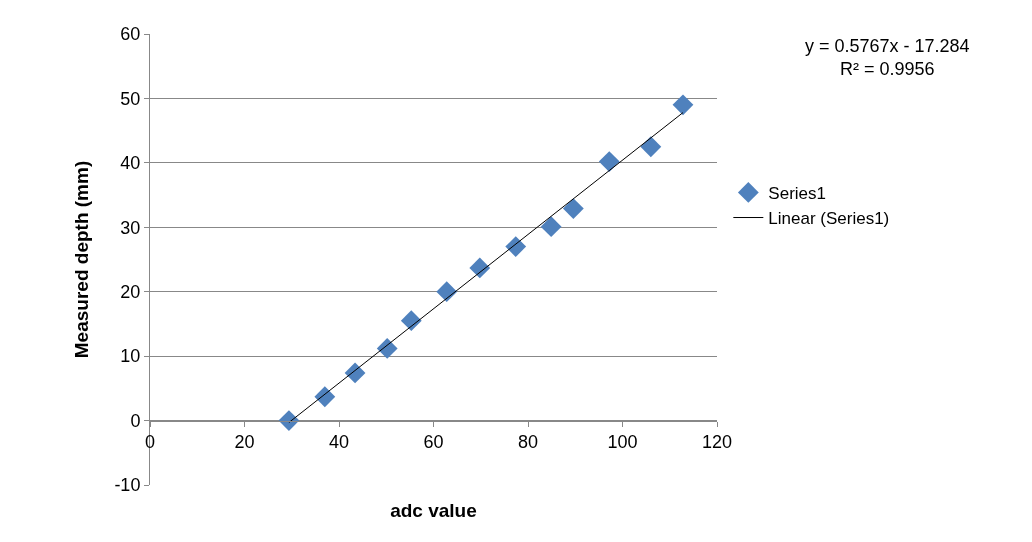  Describe the element at coordinates (150, 442) in the screenshot. I see `x-tick-label: 0` at that location.